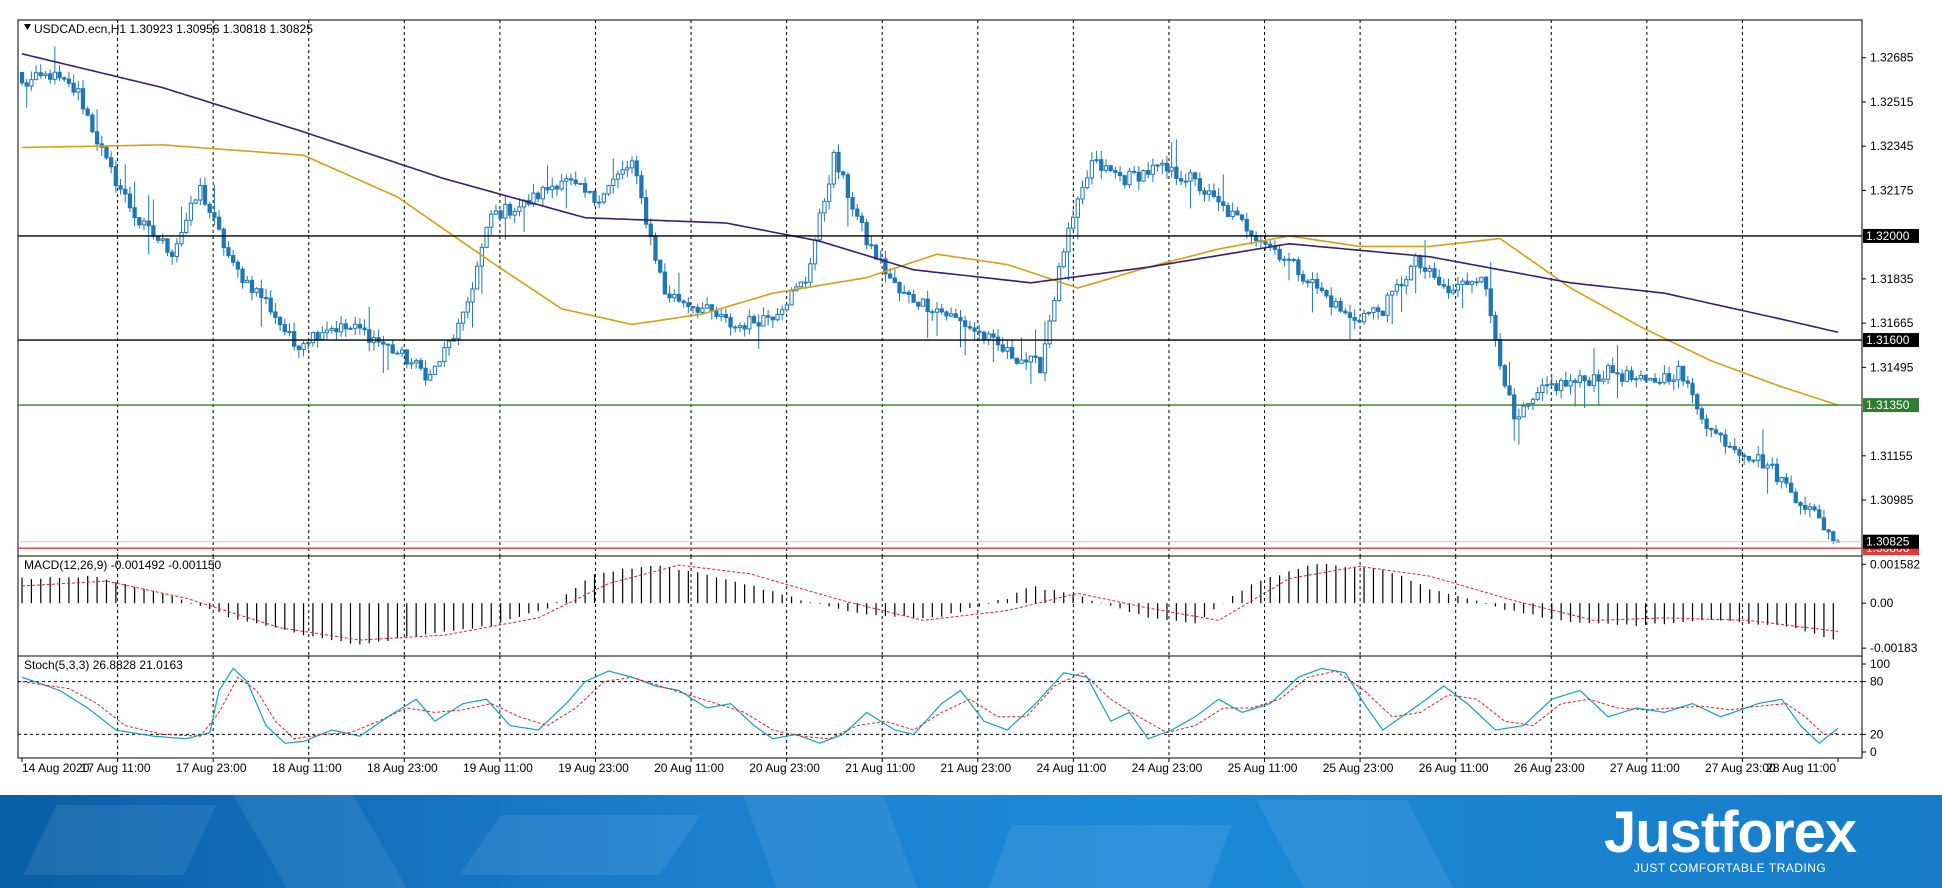  Describe the element at coordinates (27, 27) in the screenshot. I see `chart-menu-triangle-icon` at that location.